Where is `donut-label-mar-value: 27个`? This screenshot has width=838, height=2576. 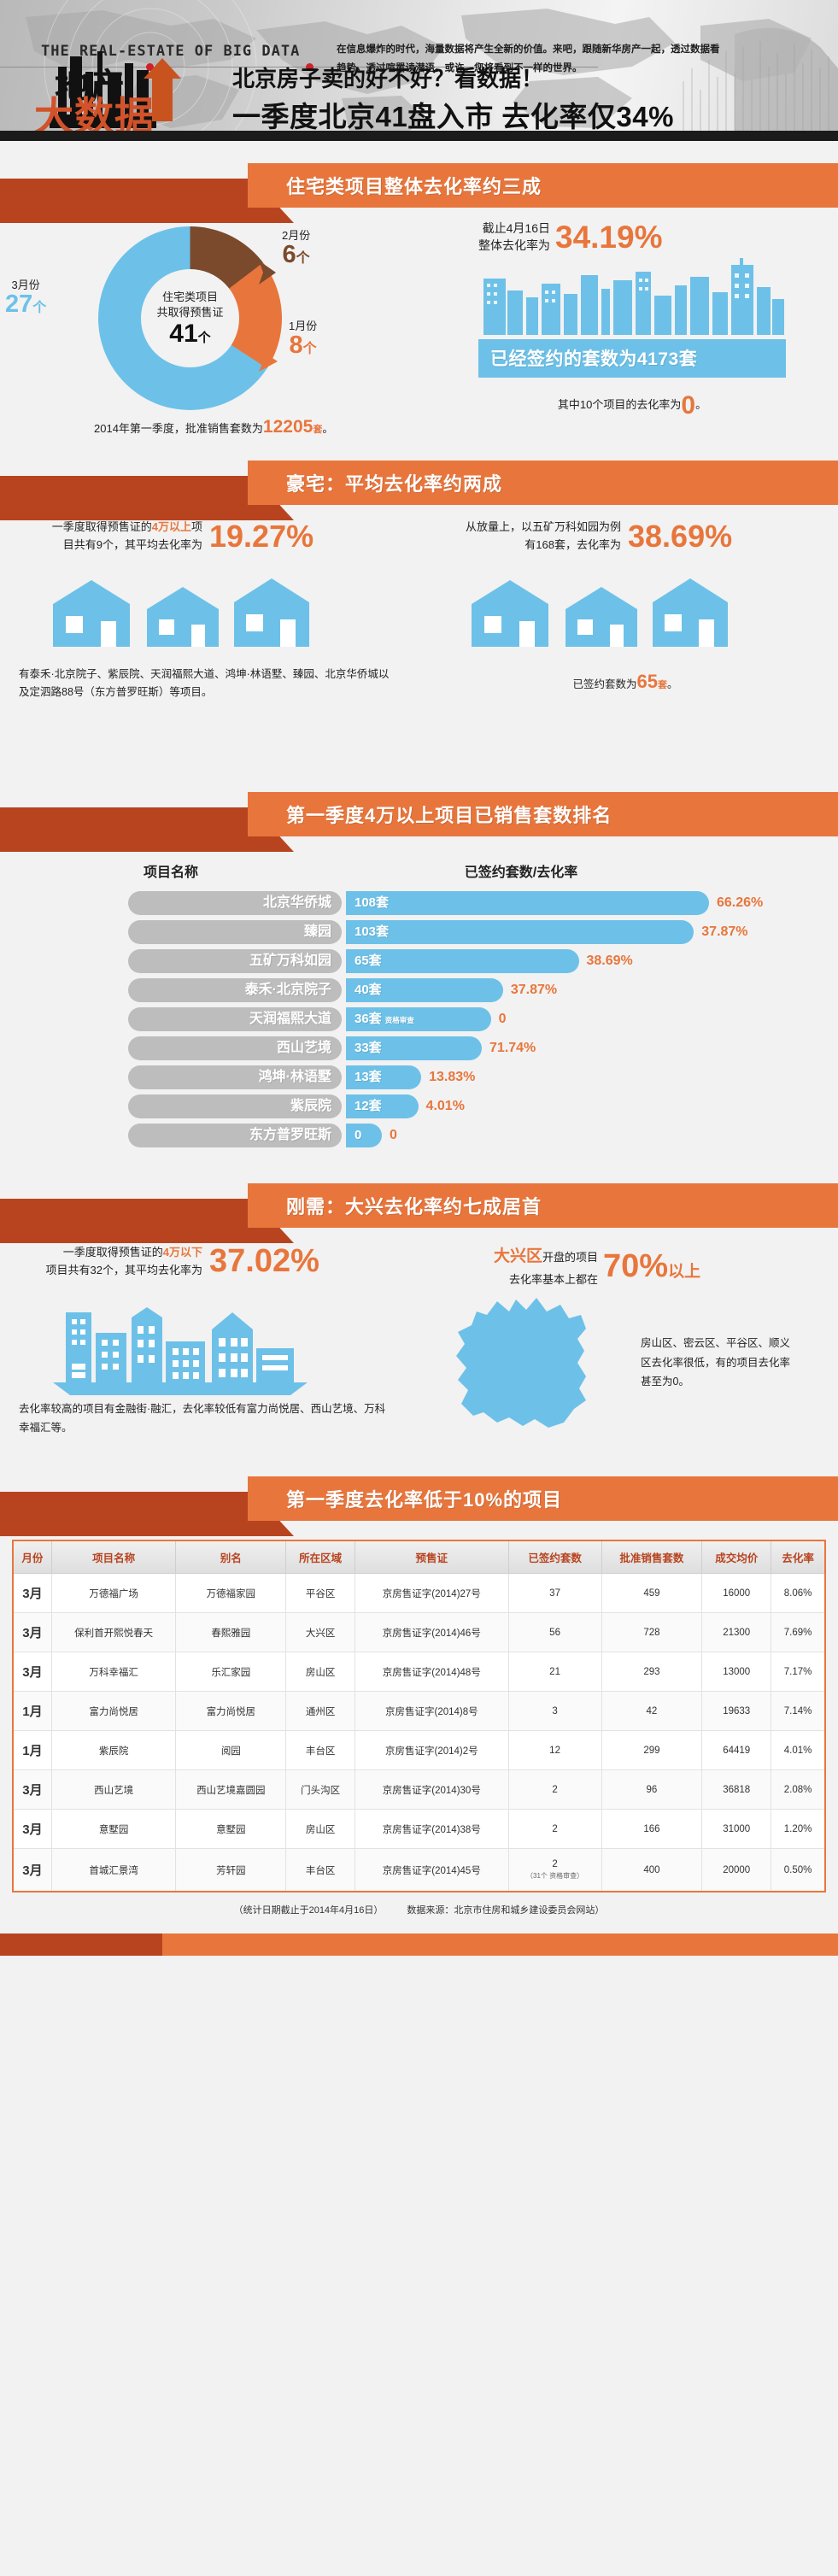 donut-label-mar-value: 27个 is located at coordinates (26, 304).